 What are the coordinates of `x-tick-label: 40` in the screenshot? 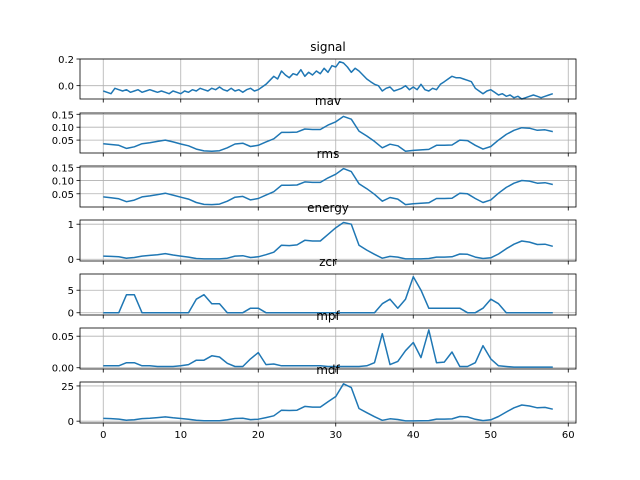 It's located at (413, 435).